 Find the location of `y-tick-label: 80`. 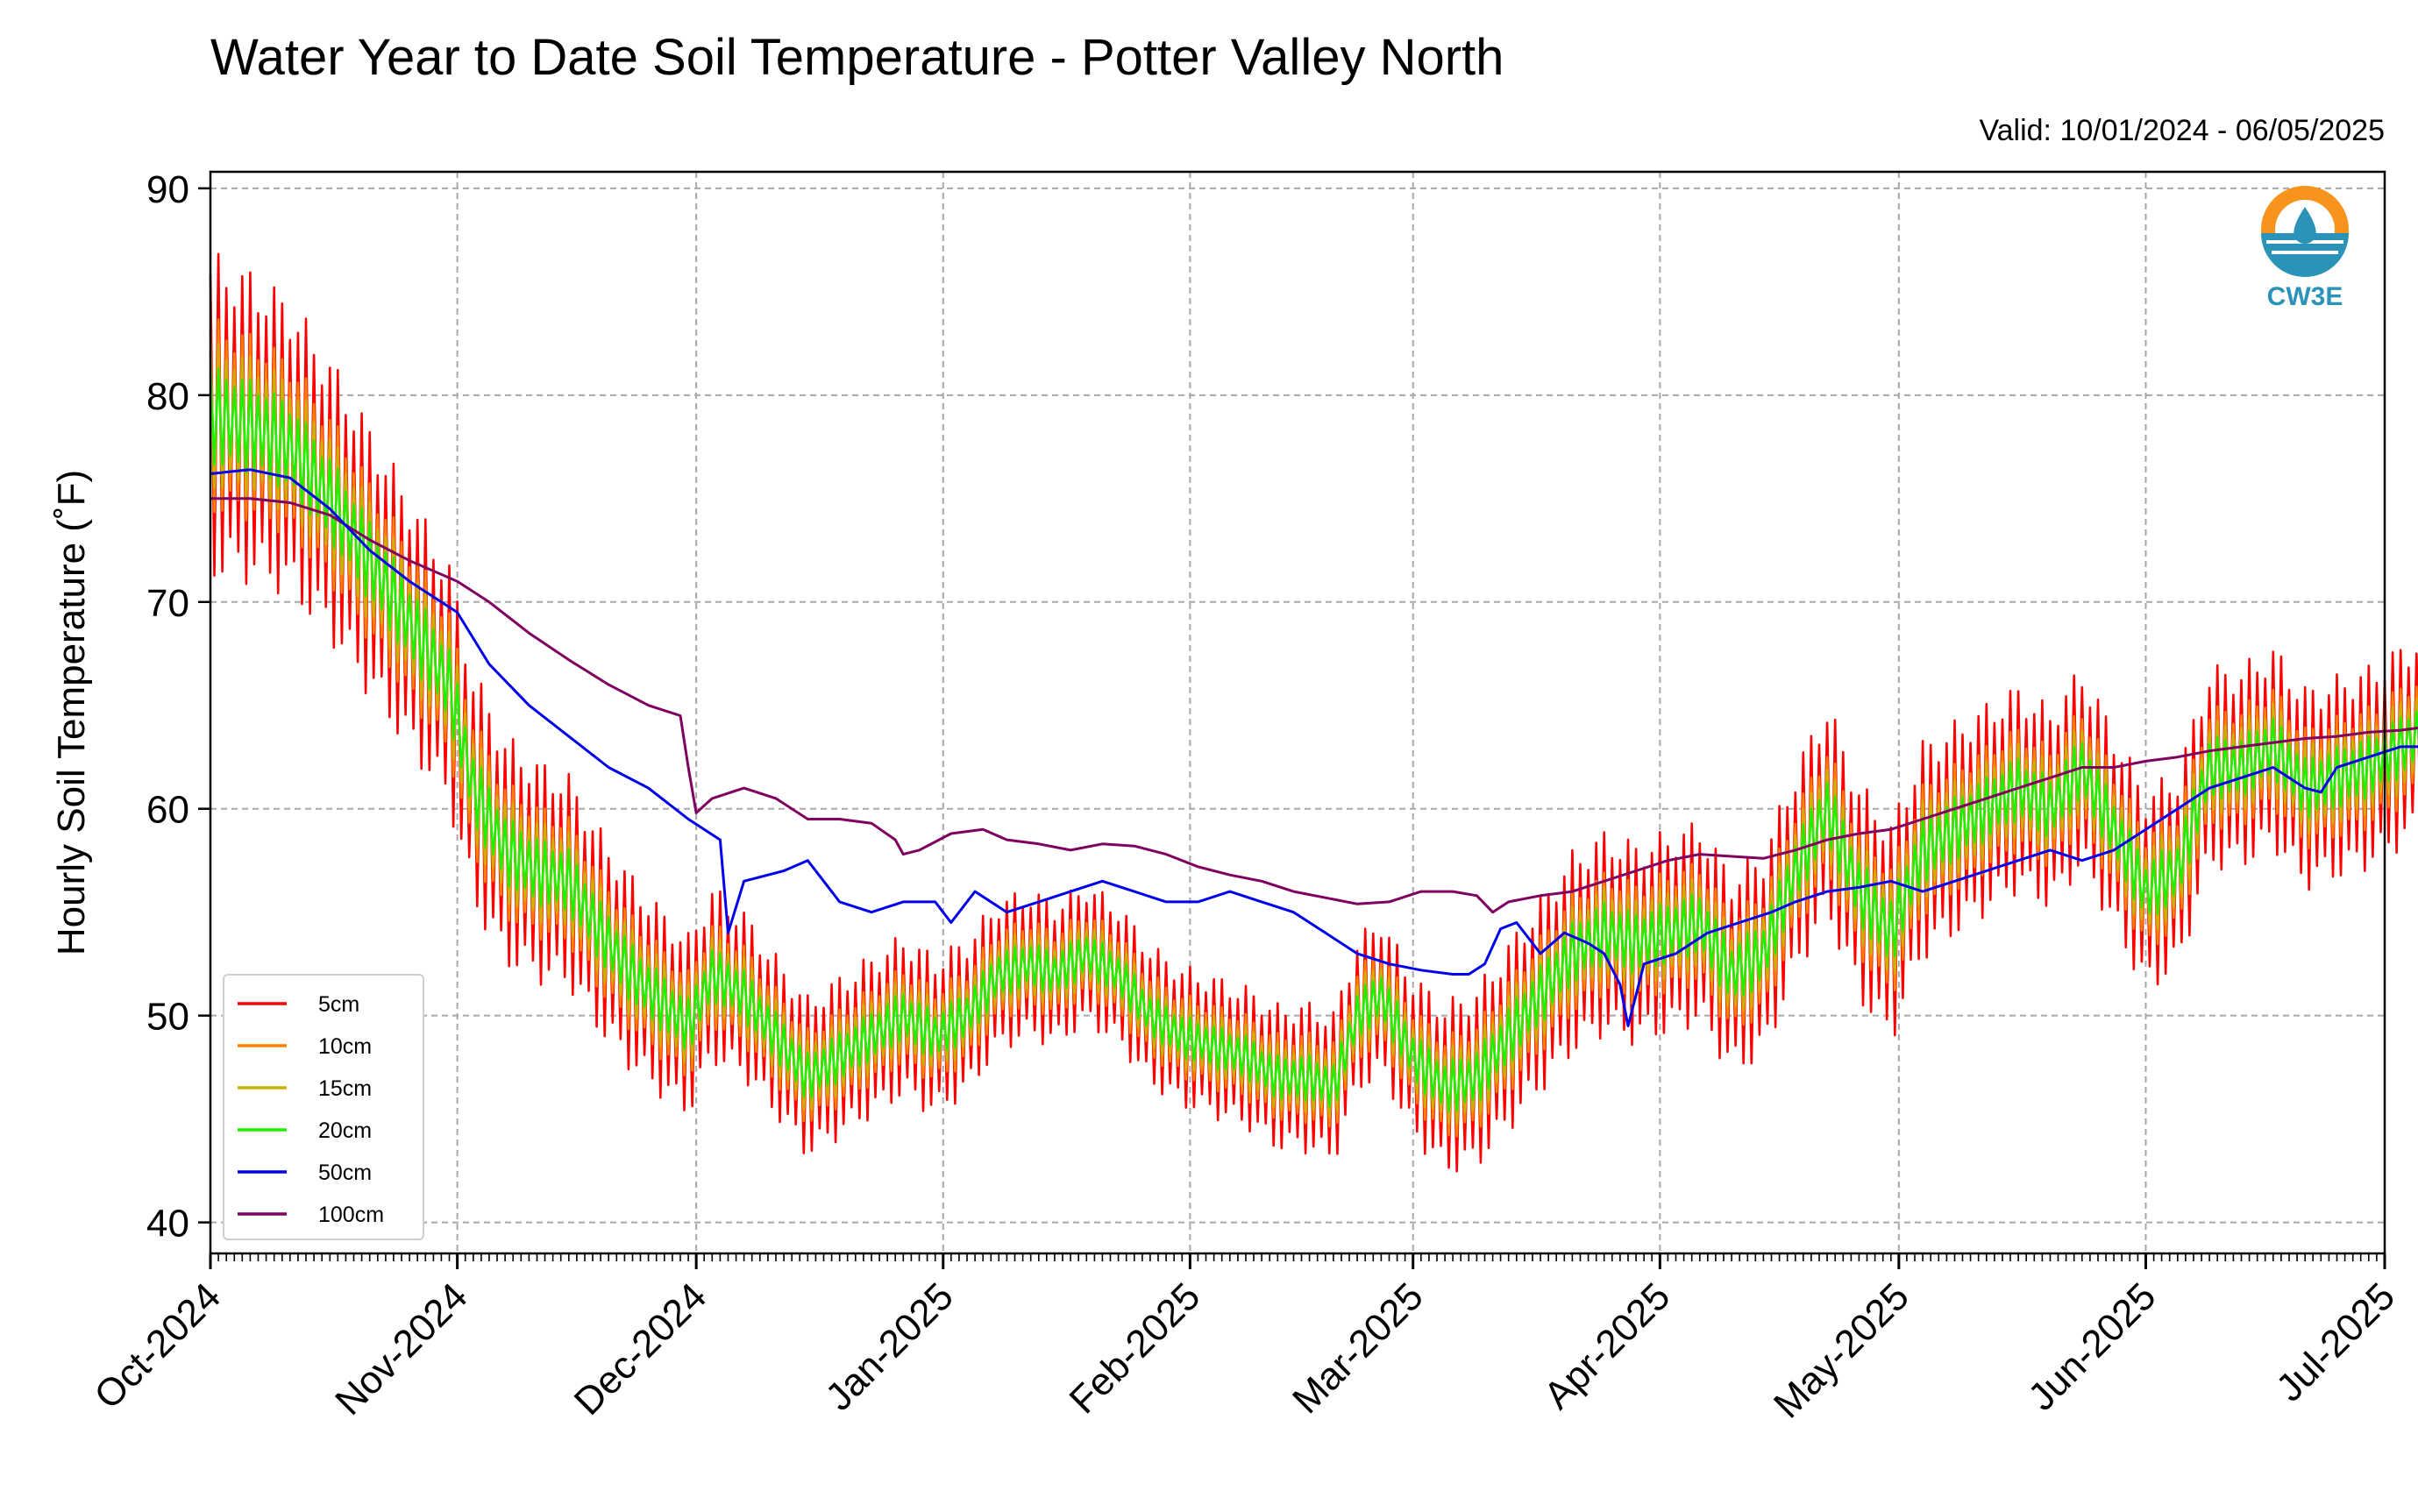

y-tick-label: 80 is located at coordinates (167, 396).